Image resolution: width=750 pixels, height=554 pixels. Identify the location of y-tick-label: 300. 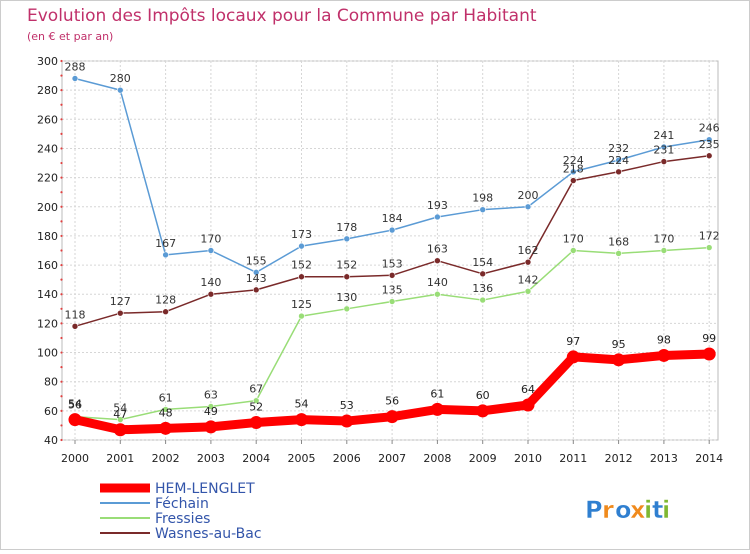
(47, 61).